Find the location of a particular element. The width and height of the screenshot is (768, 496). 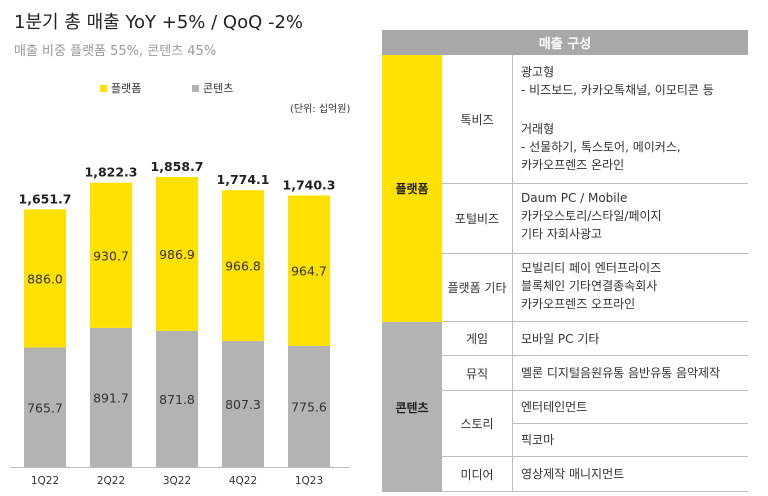

desc-line: 카카오스토리/스타일/페이지 is located at coordinates (591, 216).